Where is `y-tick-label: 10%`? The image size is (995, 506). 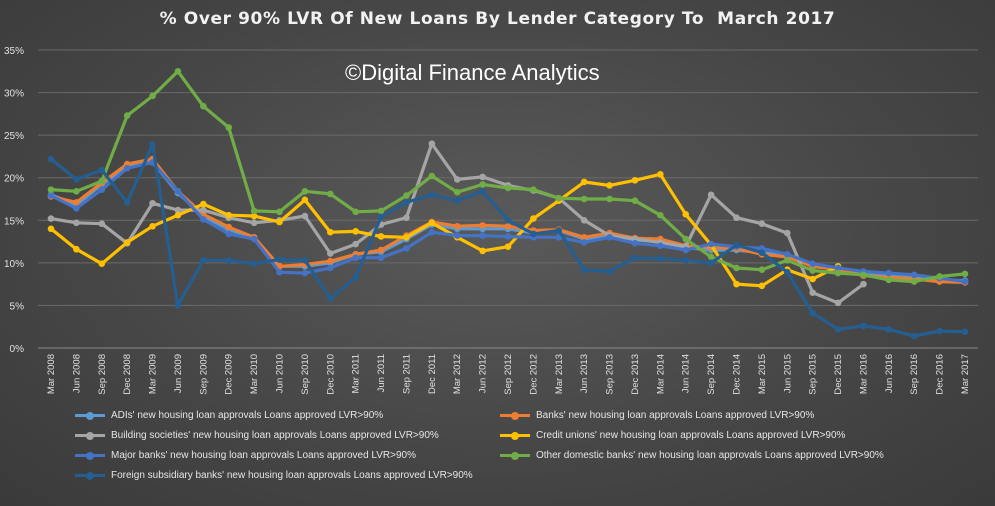
y-tick-label: 10% is located at coordinates (14, 264).